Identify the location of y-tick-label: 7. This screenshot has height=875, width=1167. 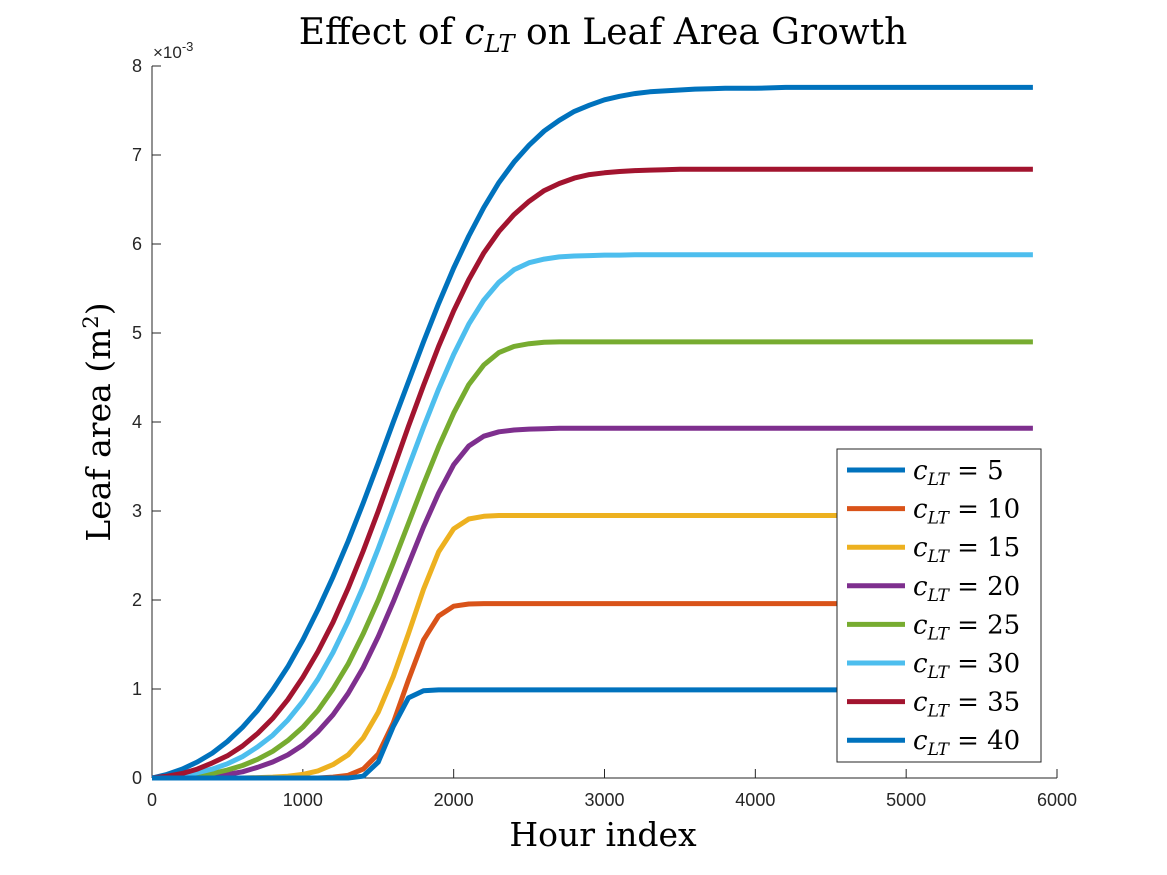
(137, 155).